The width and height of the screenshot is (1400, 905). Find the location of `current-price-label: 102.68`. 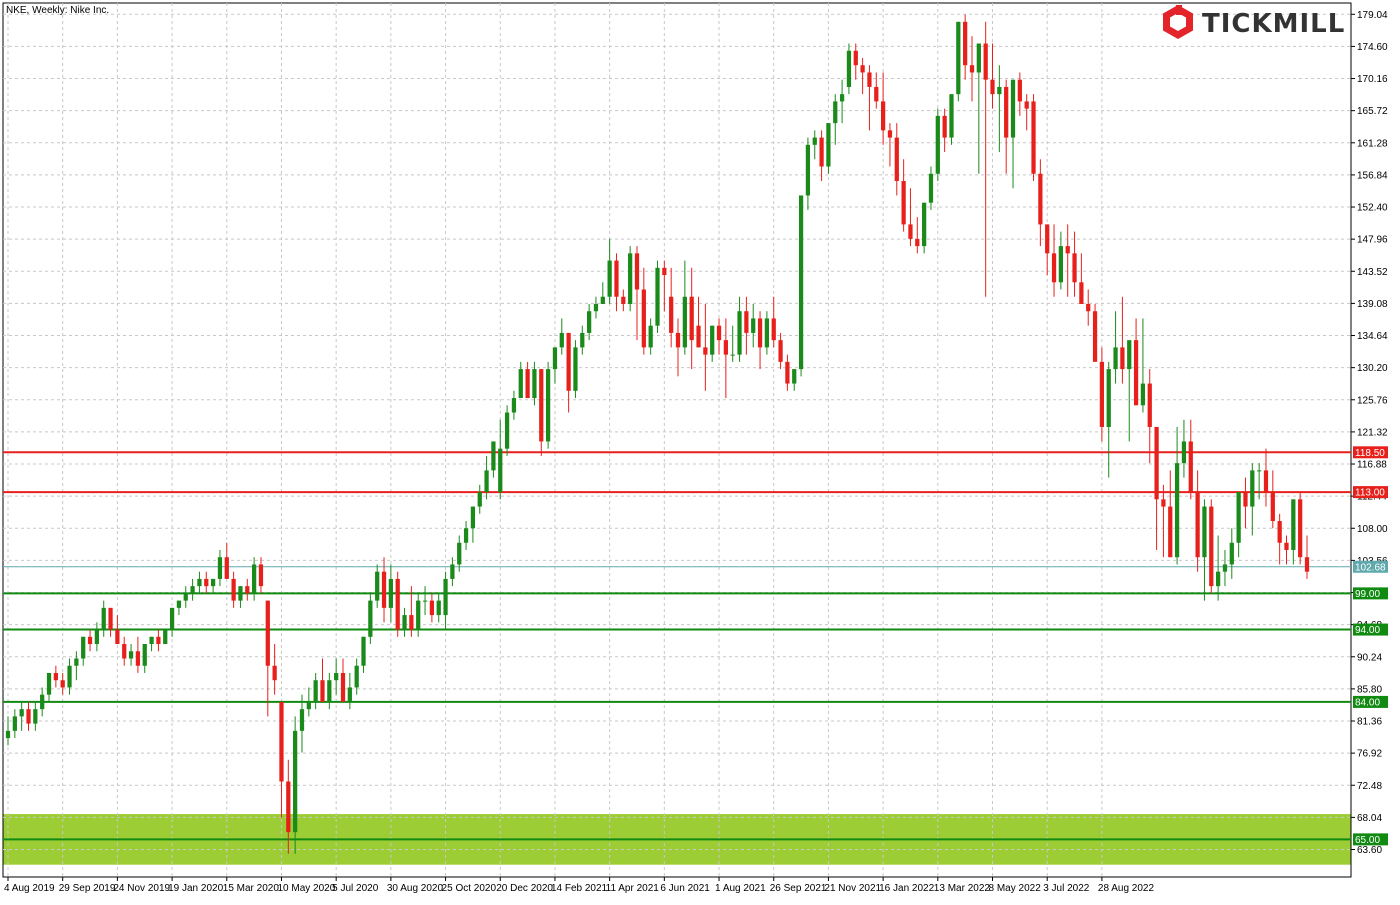

current-price-label: 102.68 is located at coordinates (1370, 567).